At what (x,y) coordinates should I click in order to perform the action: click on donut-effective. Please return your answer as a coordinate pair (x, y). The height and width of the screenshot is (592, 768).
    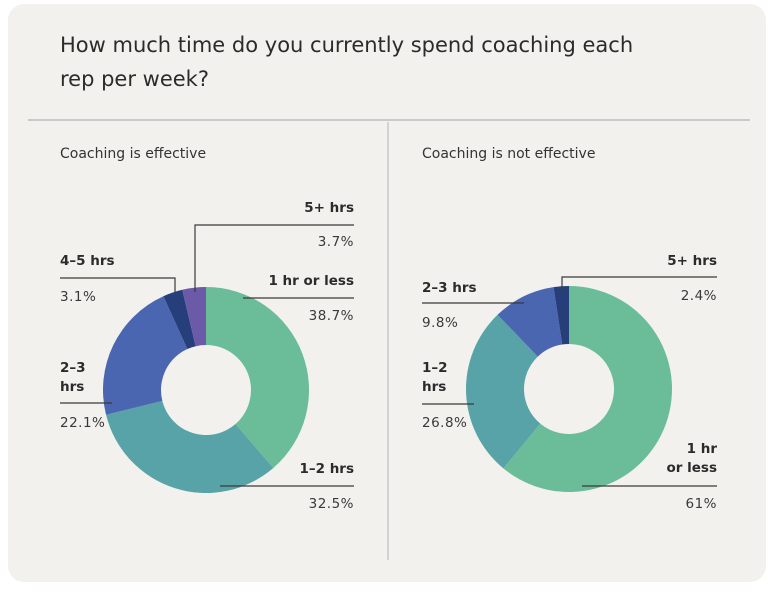
    Looking at the image, I should click on (206, 390).